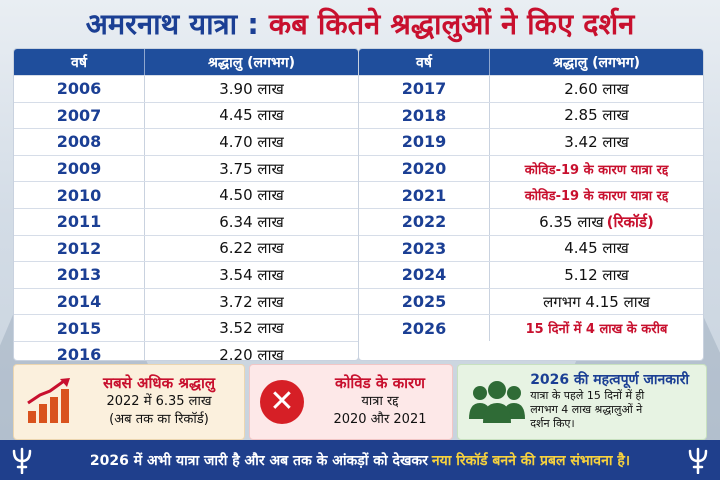  I want to click on bar-chart-arrow-icon, so click(48, 400).